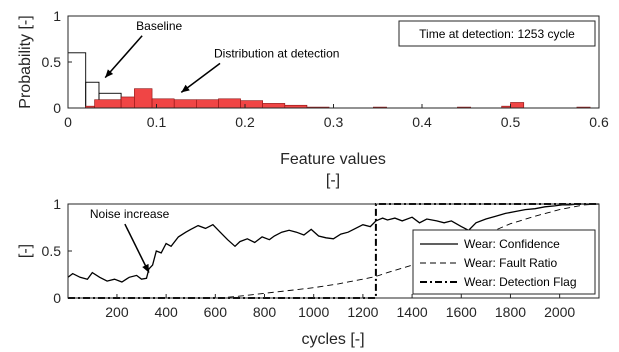  I want to click on bottom-annotations: Noise increase, so click(130, 240).